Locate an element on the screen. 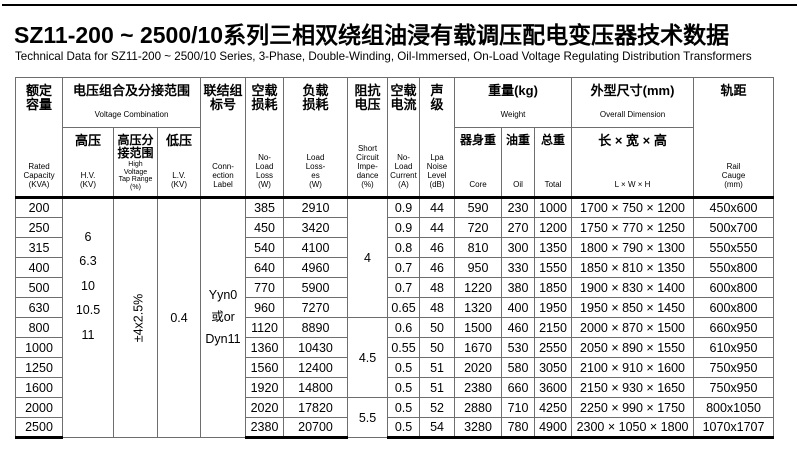 The width and height of the screenshot is (800, 465). cell-noload-loss: 540 is located at coordinates (265, 247).